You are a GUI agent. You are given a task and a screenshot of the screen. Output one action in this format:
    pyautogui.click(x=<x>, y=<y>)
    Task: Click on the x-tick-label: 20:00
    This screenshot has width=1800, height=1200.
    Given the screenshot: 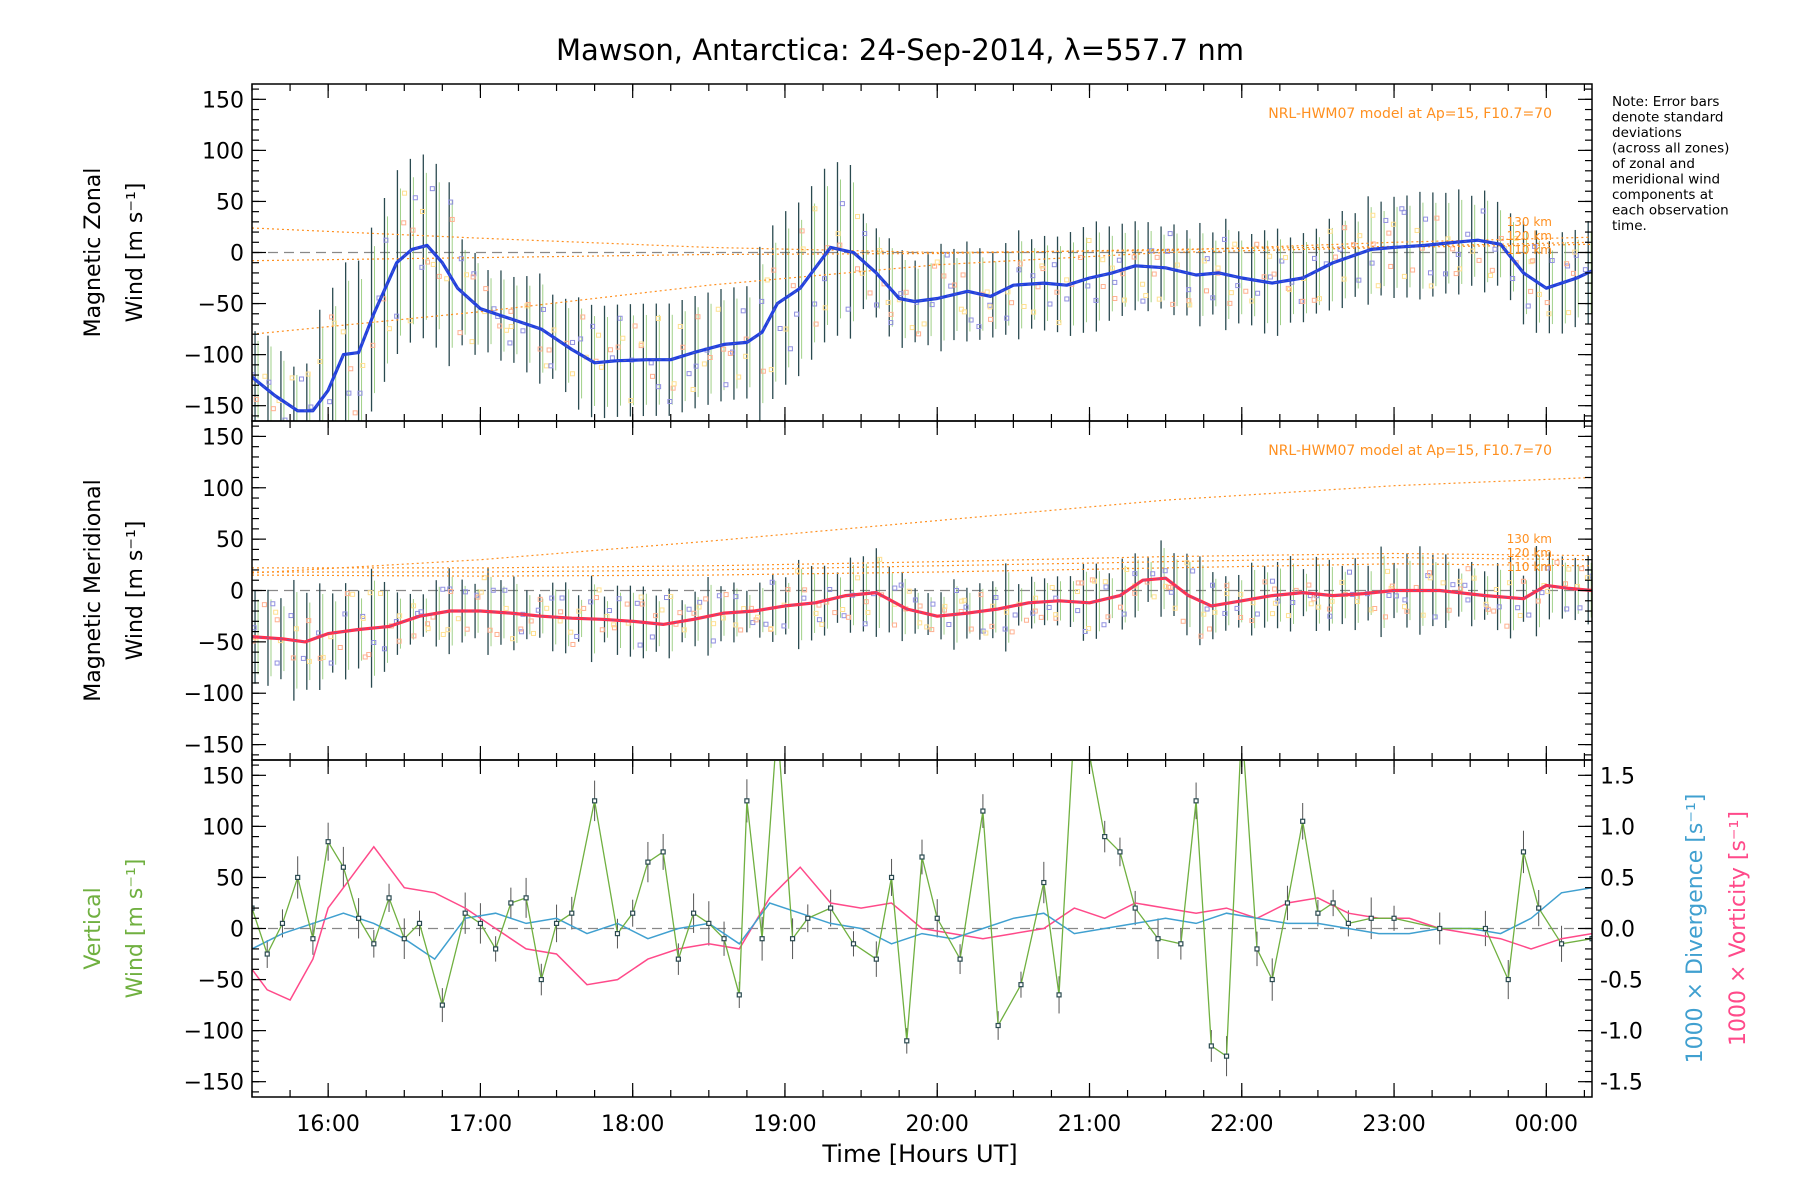 What is the action you would take?
    pyautogui.click(x=937, y=1124)
    